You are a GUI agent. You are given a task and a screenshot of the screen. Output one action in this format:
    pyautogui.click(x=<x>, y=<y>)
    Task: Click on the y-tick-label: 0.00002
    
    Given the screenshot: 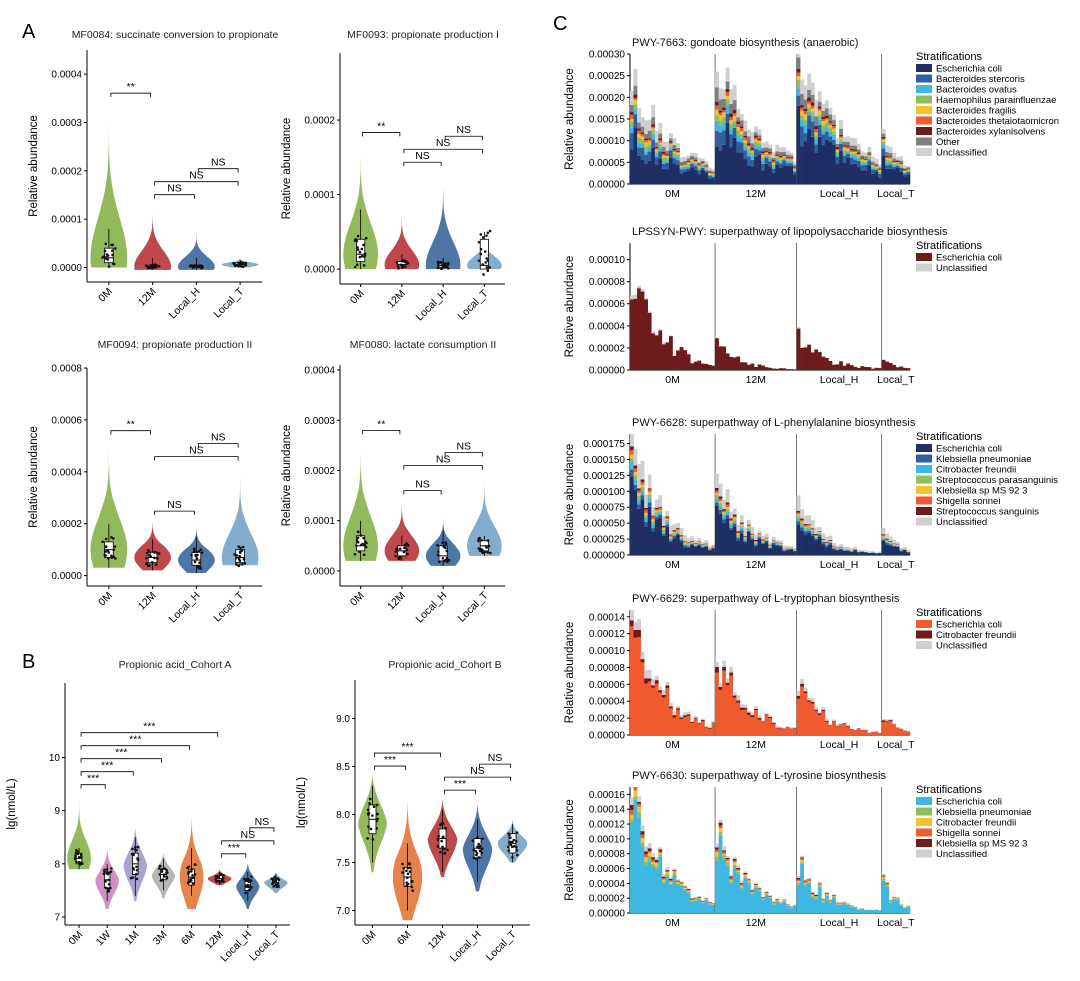 What is the action you would take?
    pyautogui.click(x=607, y=899)
    